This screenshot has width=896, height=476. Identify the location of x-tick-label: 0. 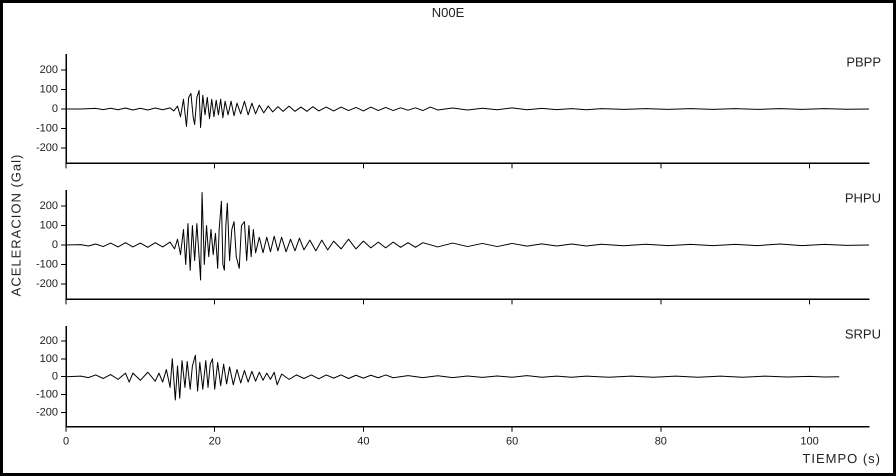
(66, 441).